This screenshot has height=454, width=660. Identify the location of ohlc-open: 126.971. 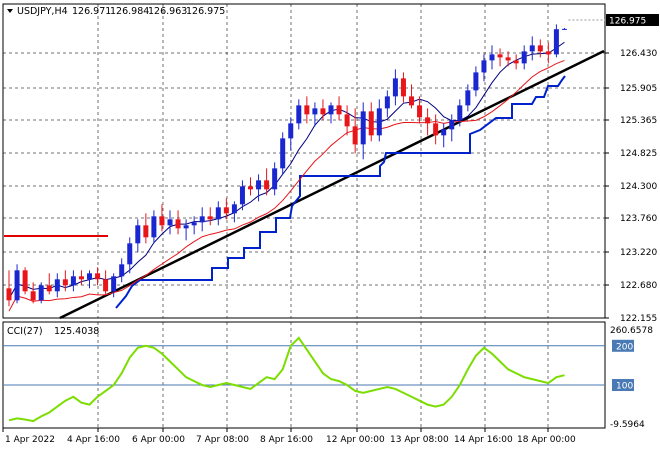
(91, 11).